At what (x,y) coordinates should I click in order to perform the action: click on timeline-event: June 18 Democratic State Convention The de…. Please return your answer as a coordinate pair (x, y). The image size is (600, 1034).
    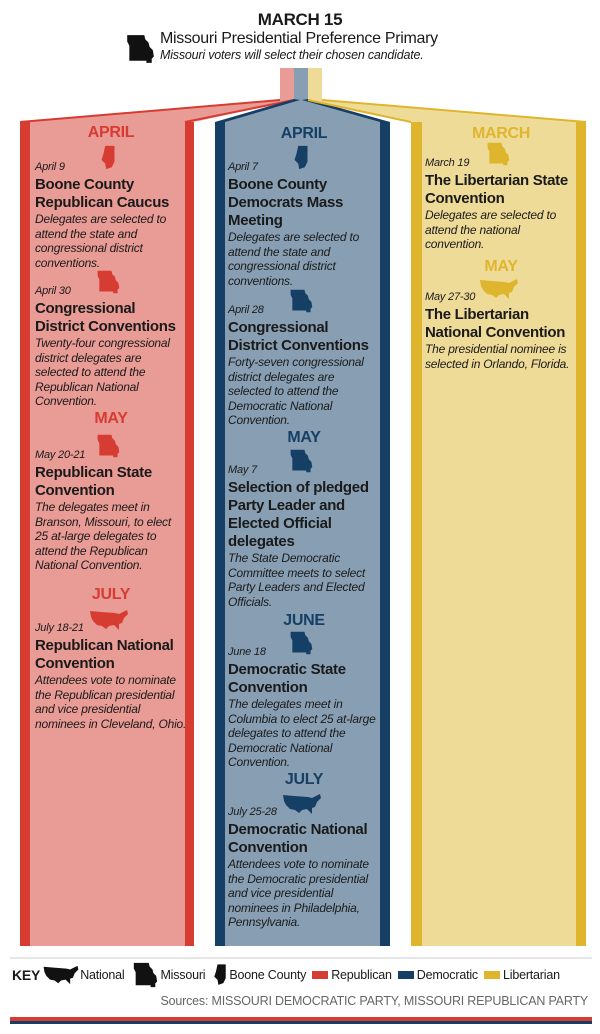
    Looking at the image, I should click on (304, 700).